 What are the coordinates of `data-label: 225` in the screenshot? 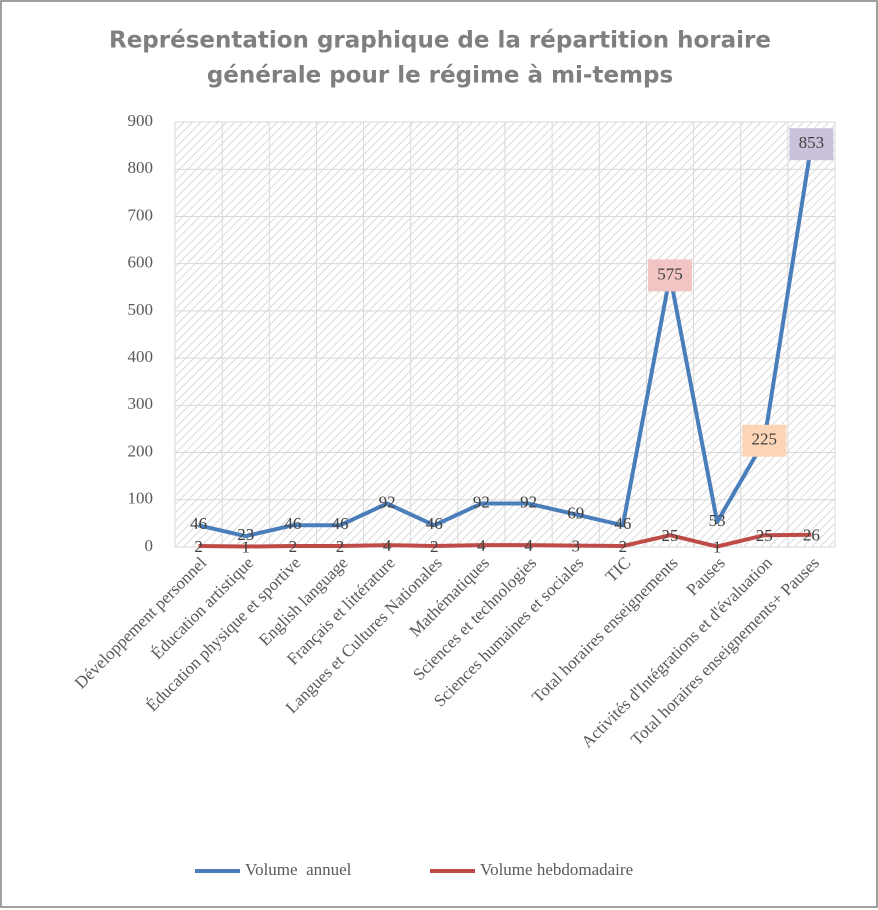 It's located at (765, 439).